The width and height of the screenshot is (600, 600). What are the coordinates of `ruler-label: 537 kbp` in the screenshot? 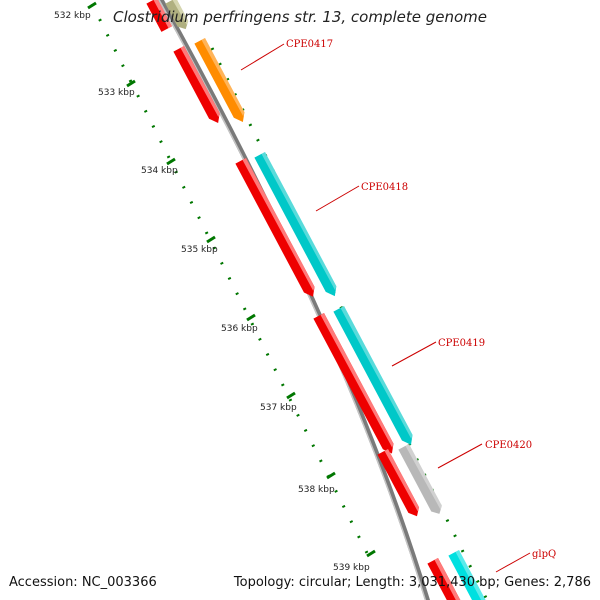 It's located at (278, 408).